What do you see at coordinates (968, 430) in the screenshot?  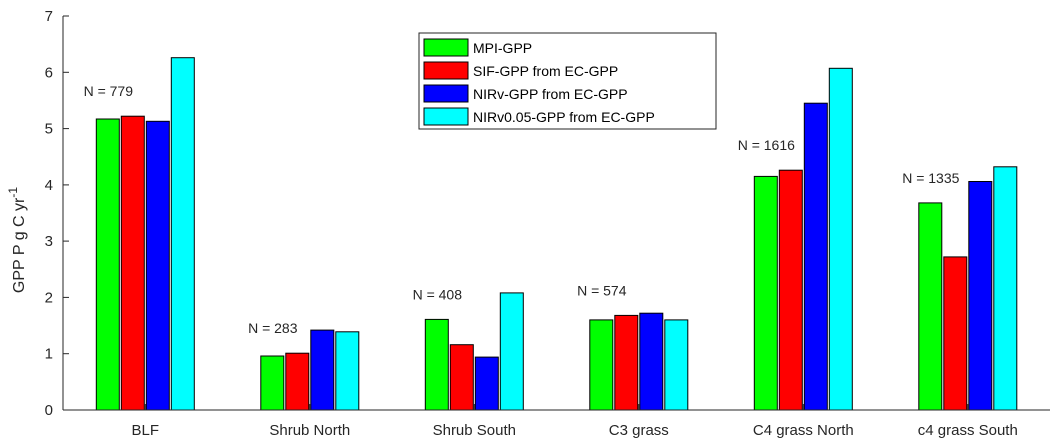 I see `x-tick-label-6: c4 grass South` at bounding box center [968, 430].